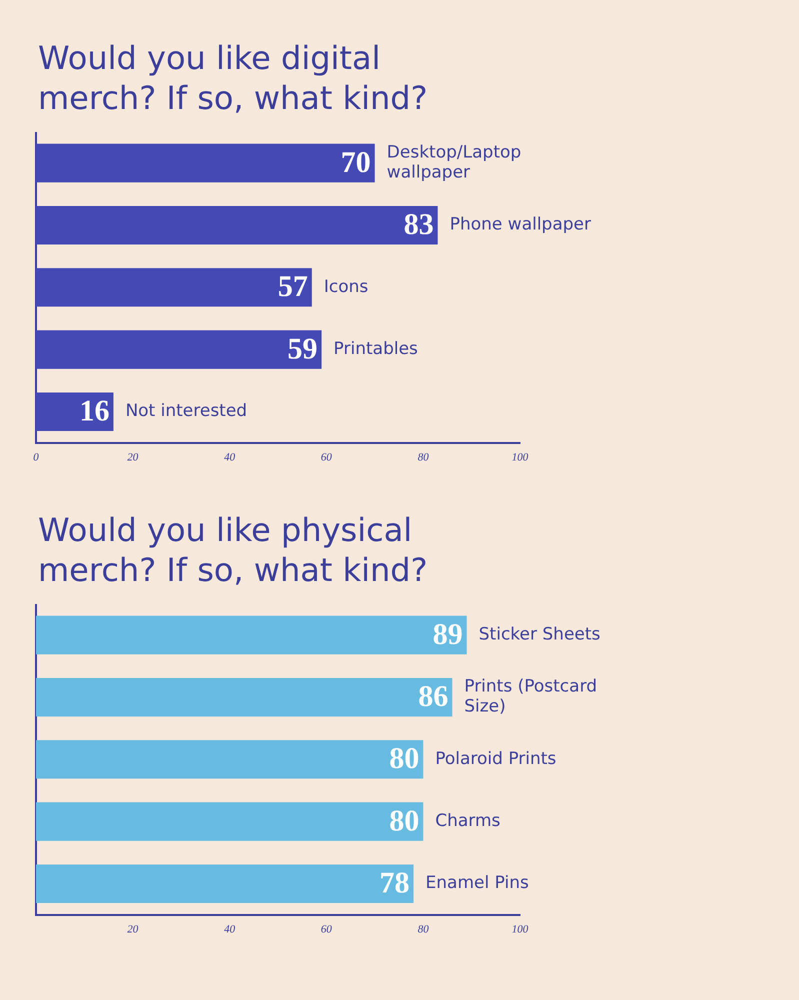 The image size is (799, 1000). What do you see at coordinates (521, 224) in the screenshot?
I see `y-tick-label: Phone wallpaper` at bounding box center [521, 224].